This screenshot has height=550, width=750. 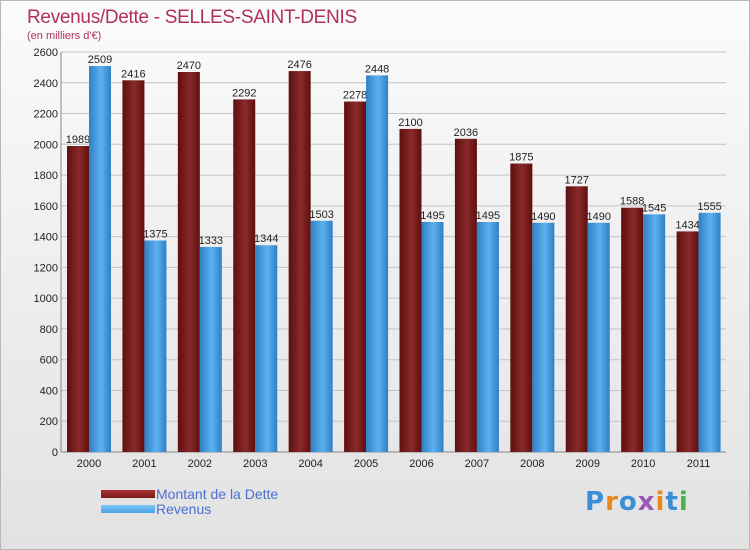 I want to click on logo-letter: P, so click(x=595, y=502).